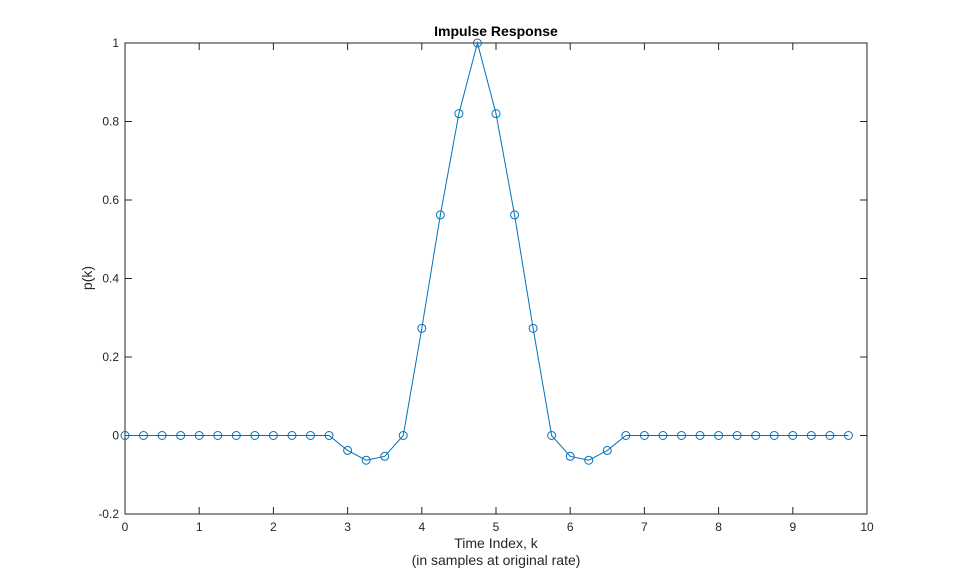  I want to click on x-tick-label: 7, so click(644, 527).